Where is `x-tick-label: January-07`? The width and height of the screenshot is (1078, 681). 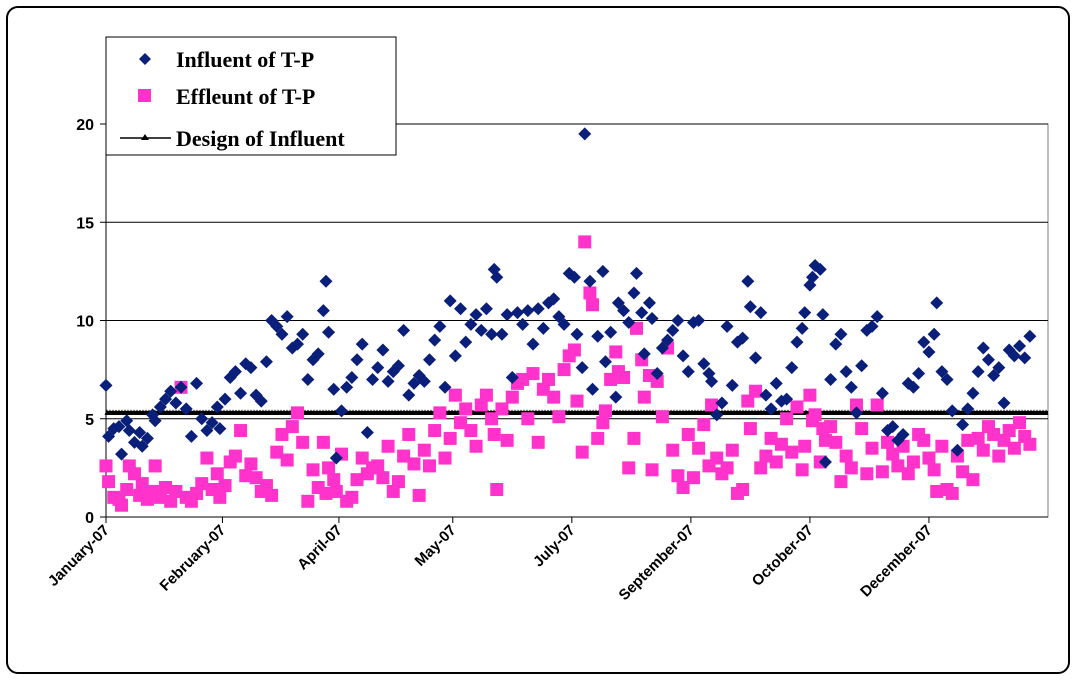 x-tick-label: January-07 is located at coordinates (79, 556).